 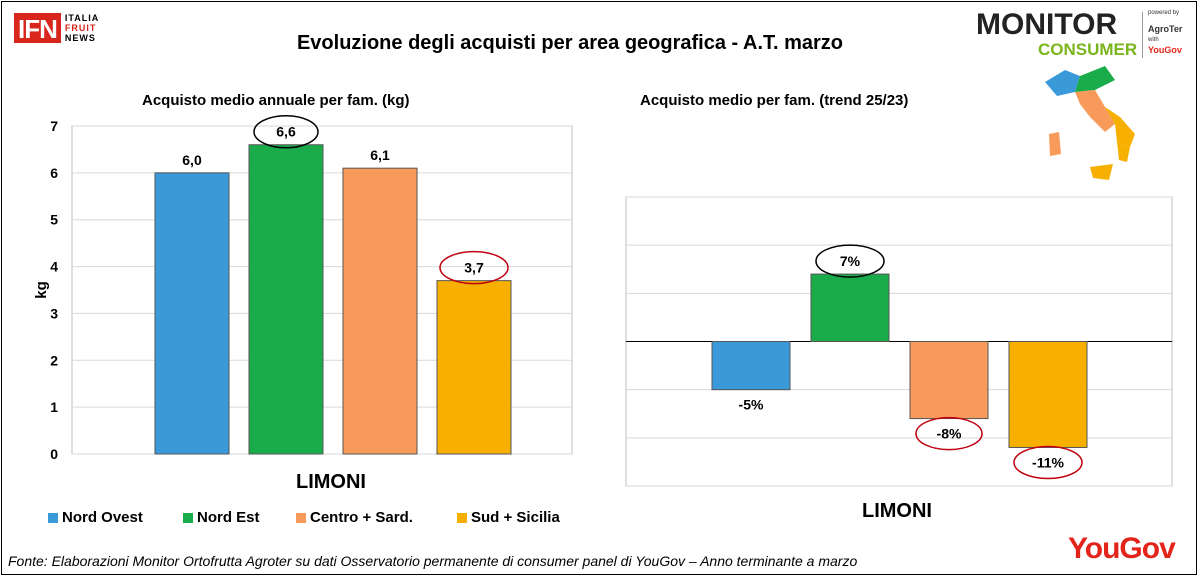 I want to click on left-chart-title: Acquisto medio annuale per fam. (kg), so click(x=276, y=100).